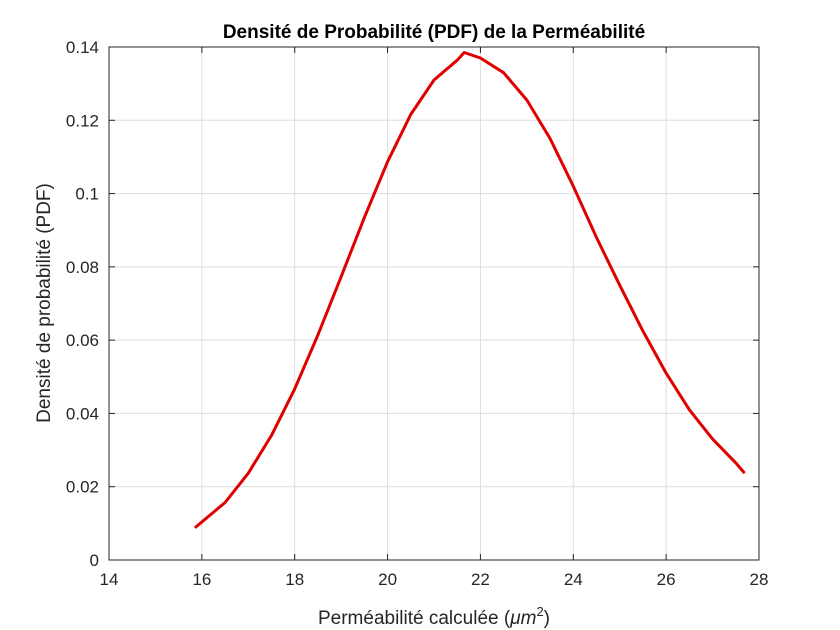 This screenshot has height=630, width=840. I want to click on x-tick-label: 26, so click(666, 579).